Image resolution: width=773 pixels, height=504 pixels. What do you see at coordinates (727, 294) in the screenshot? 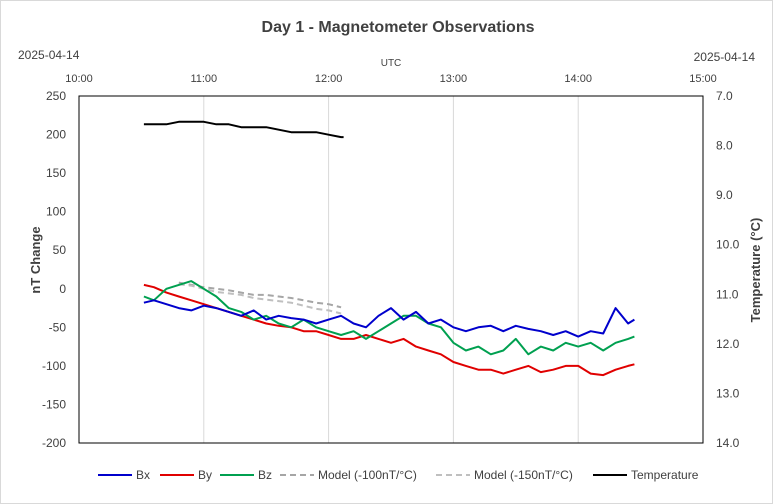
I see `y-right-tick-label: 11.0` at bounding box center [727, 294].